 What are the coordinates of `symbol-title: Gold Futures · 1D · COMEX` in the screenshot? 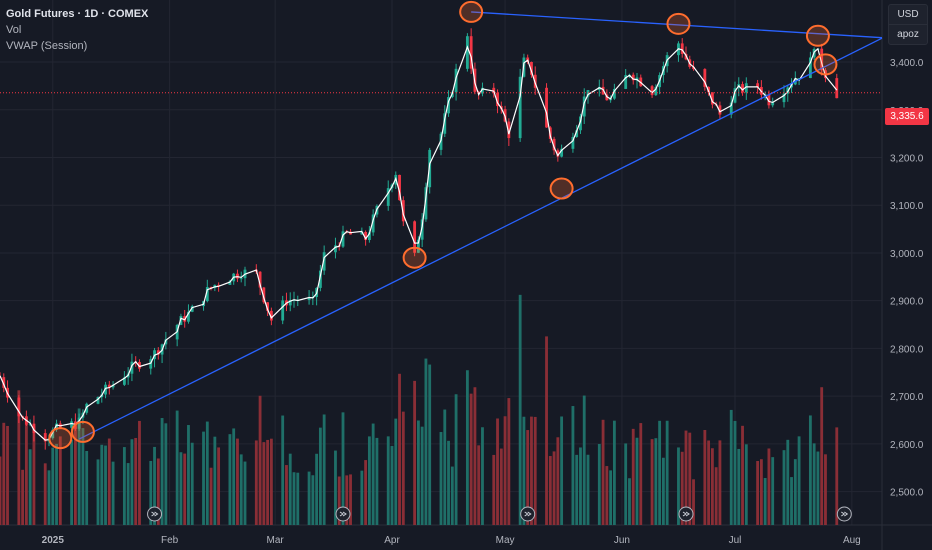 It's located at (77, 14).